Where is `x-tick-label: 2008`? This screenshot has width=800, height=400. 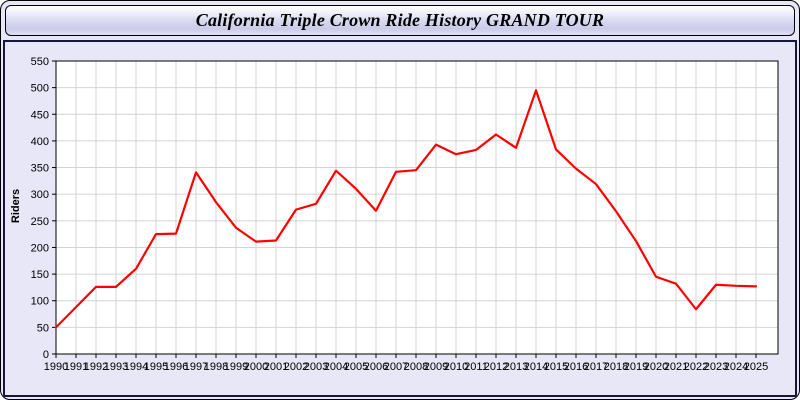 x-tick-label: 2008 is located at coordinates (416, 367).